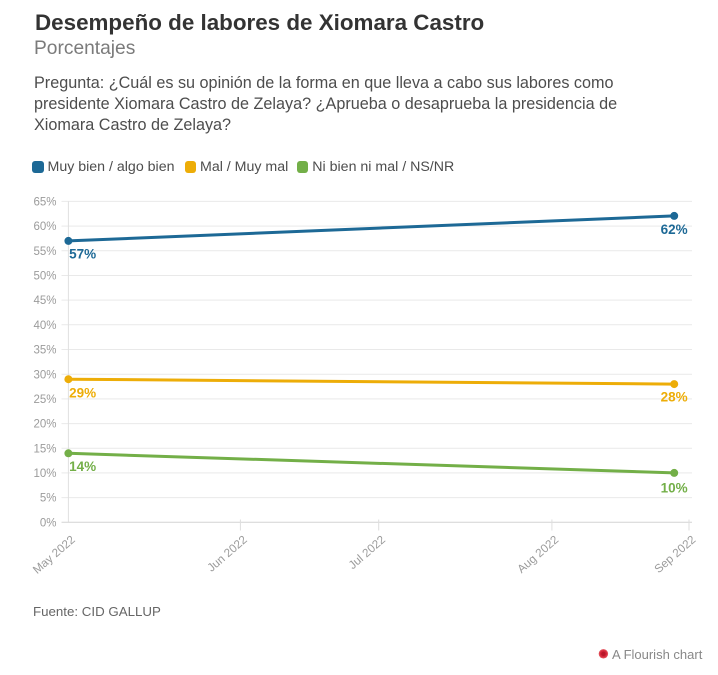 This screenshot has height=675, width=718. I want to click on svg-text: 60%, so click(44, 227).